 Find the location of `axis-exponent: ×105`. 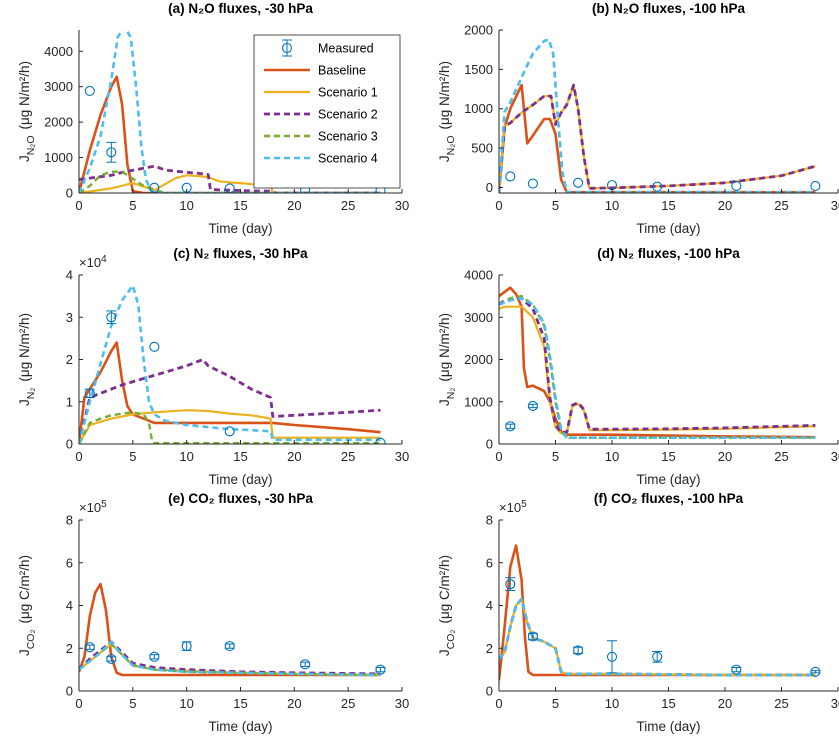

axis-exponent: ×105 is located at coordinates (93, 507).